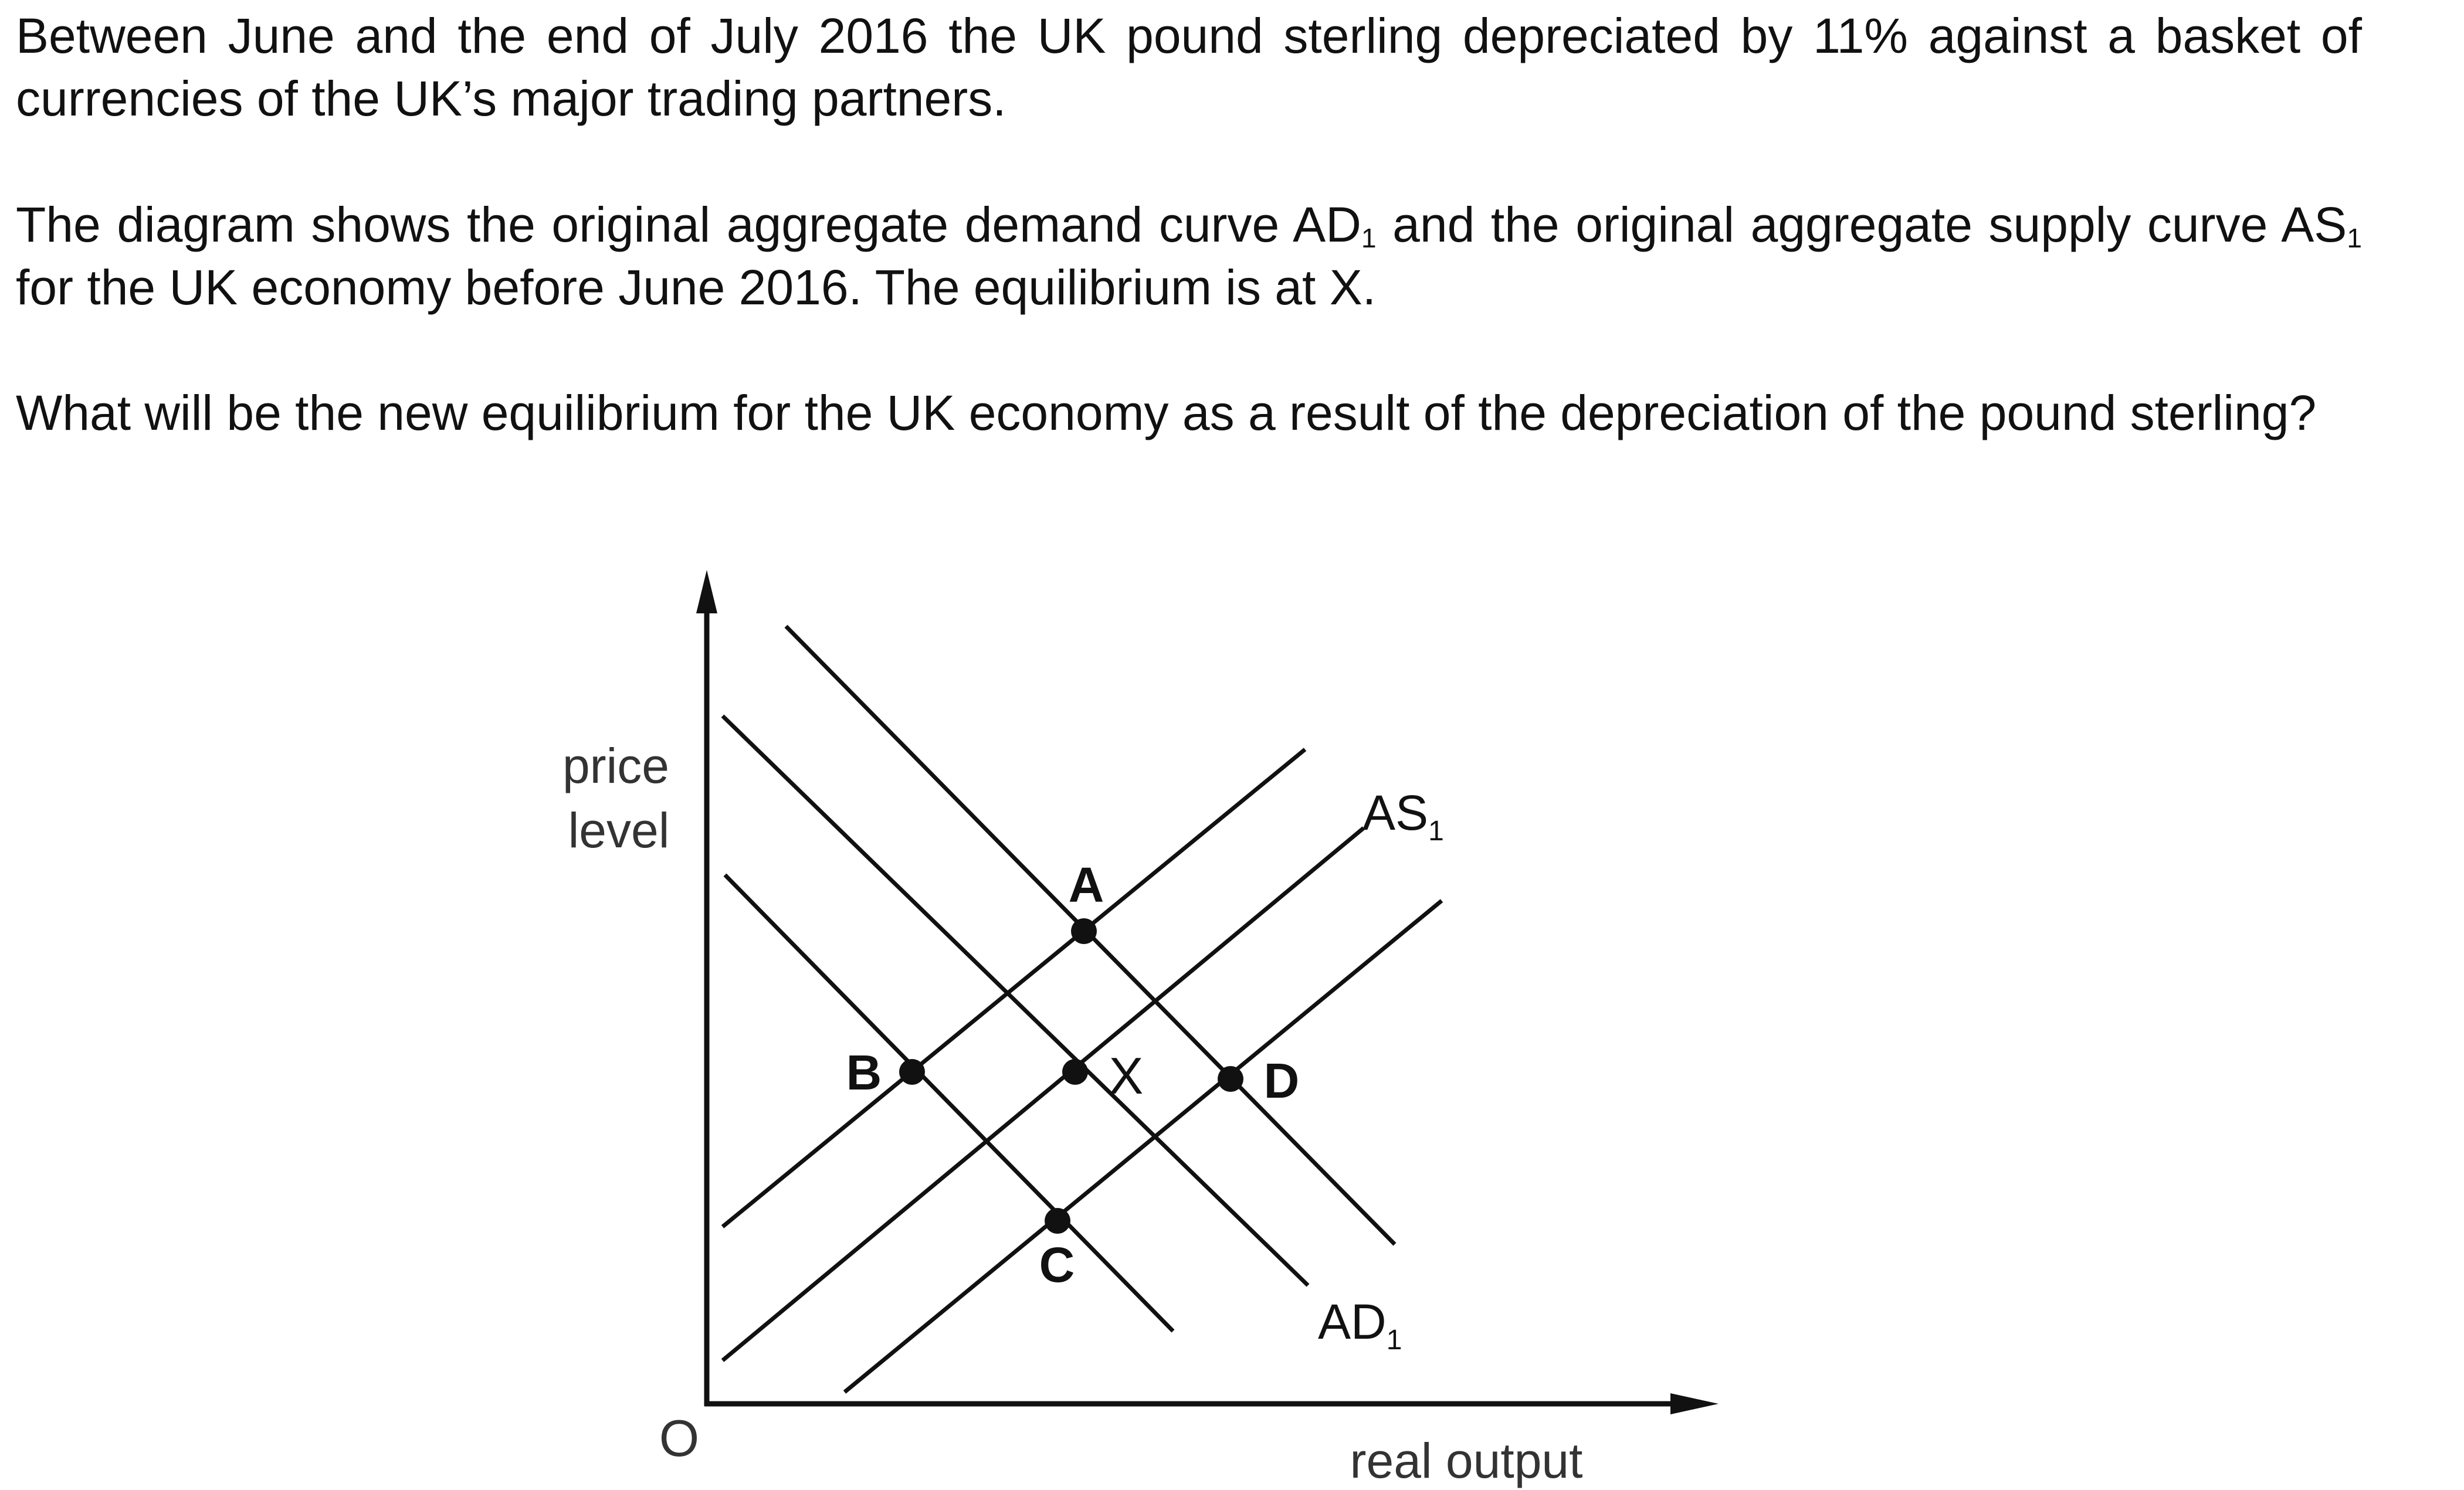 This screenshot has height=1490, width=2464. I want to click on point-x-marker, so click(1075, 1072).